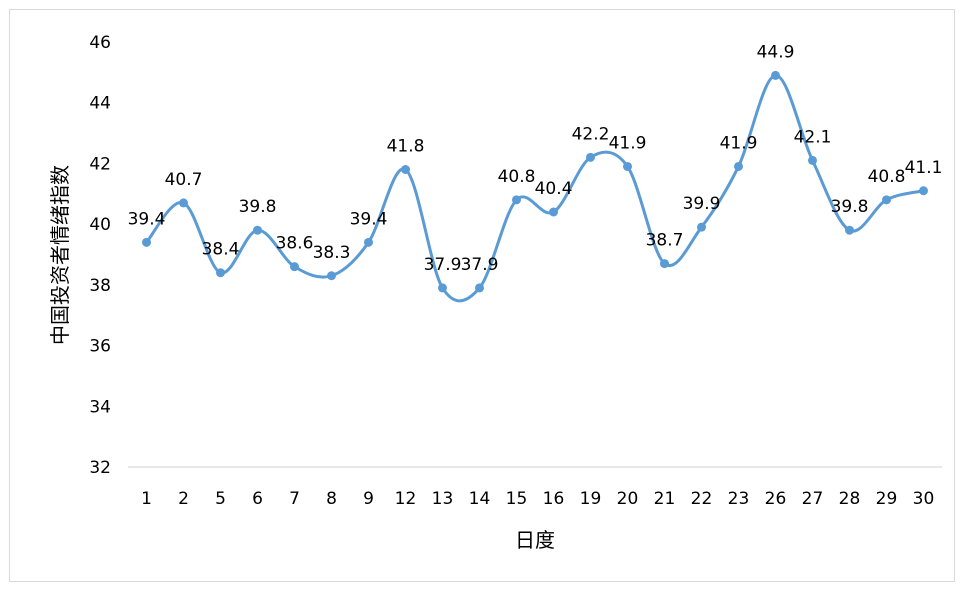 The width and height of the screenshot is (966, 592). What do you see at coordinates (628, 499) in the screenshot?
I see `x-tick-label: 20` at bounding box center [628, 499].